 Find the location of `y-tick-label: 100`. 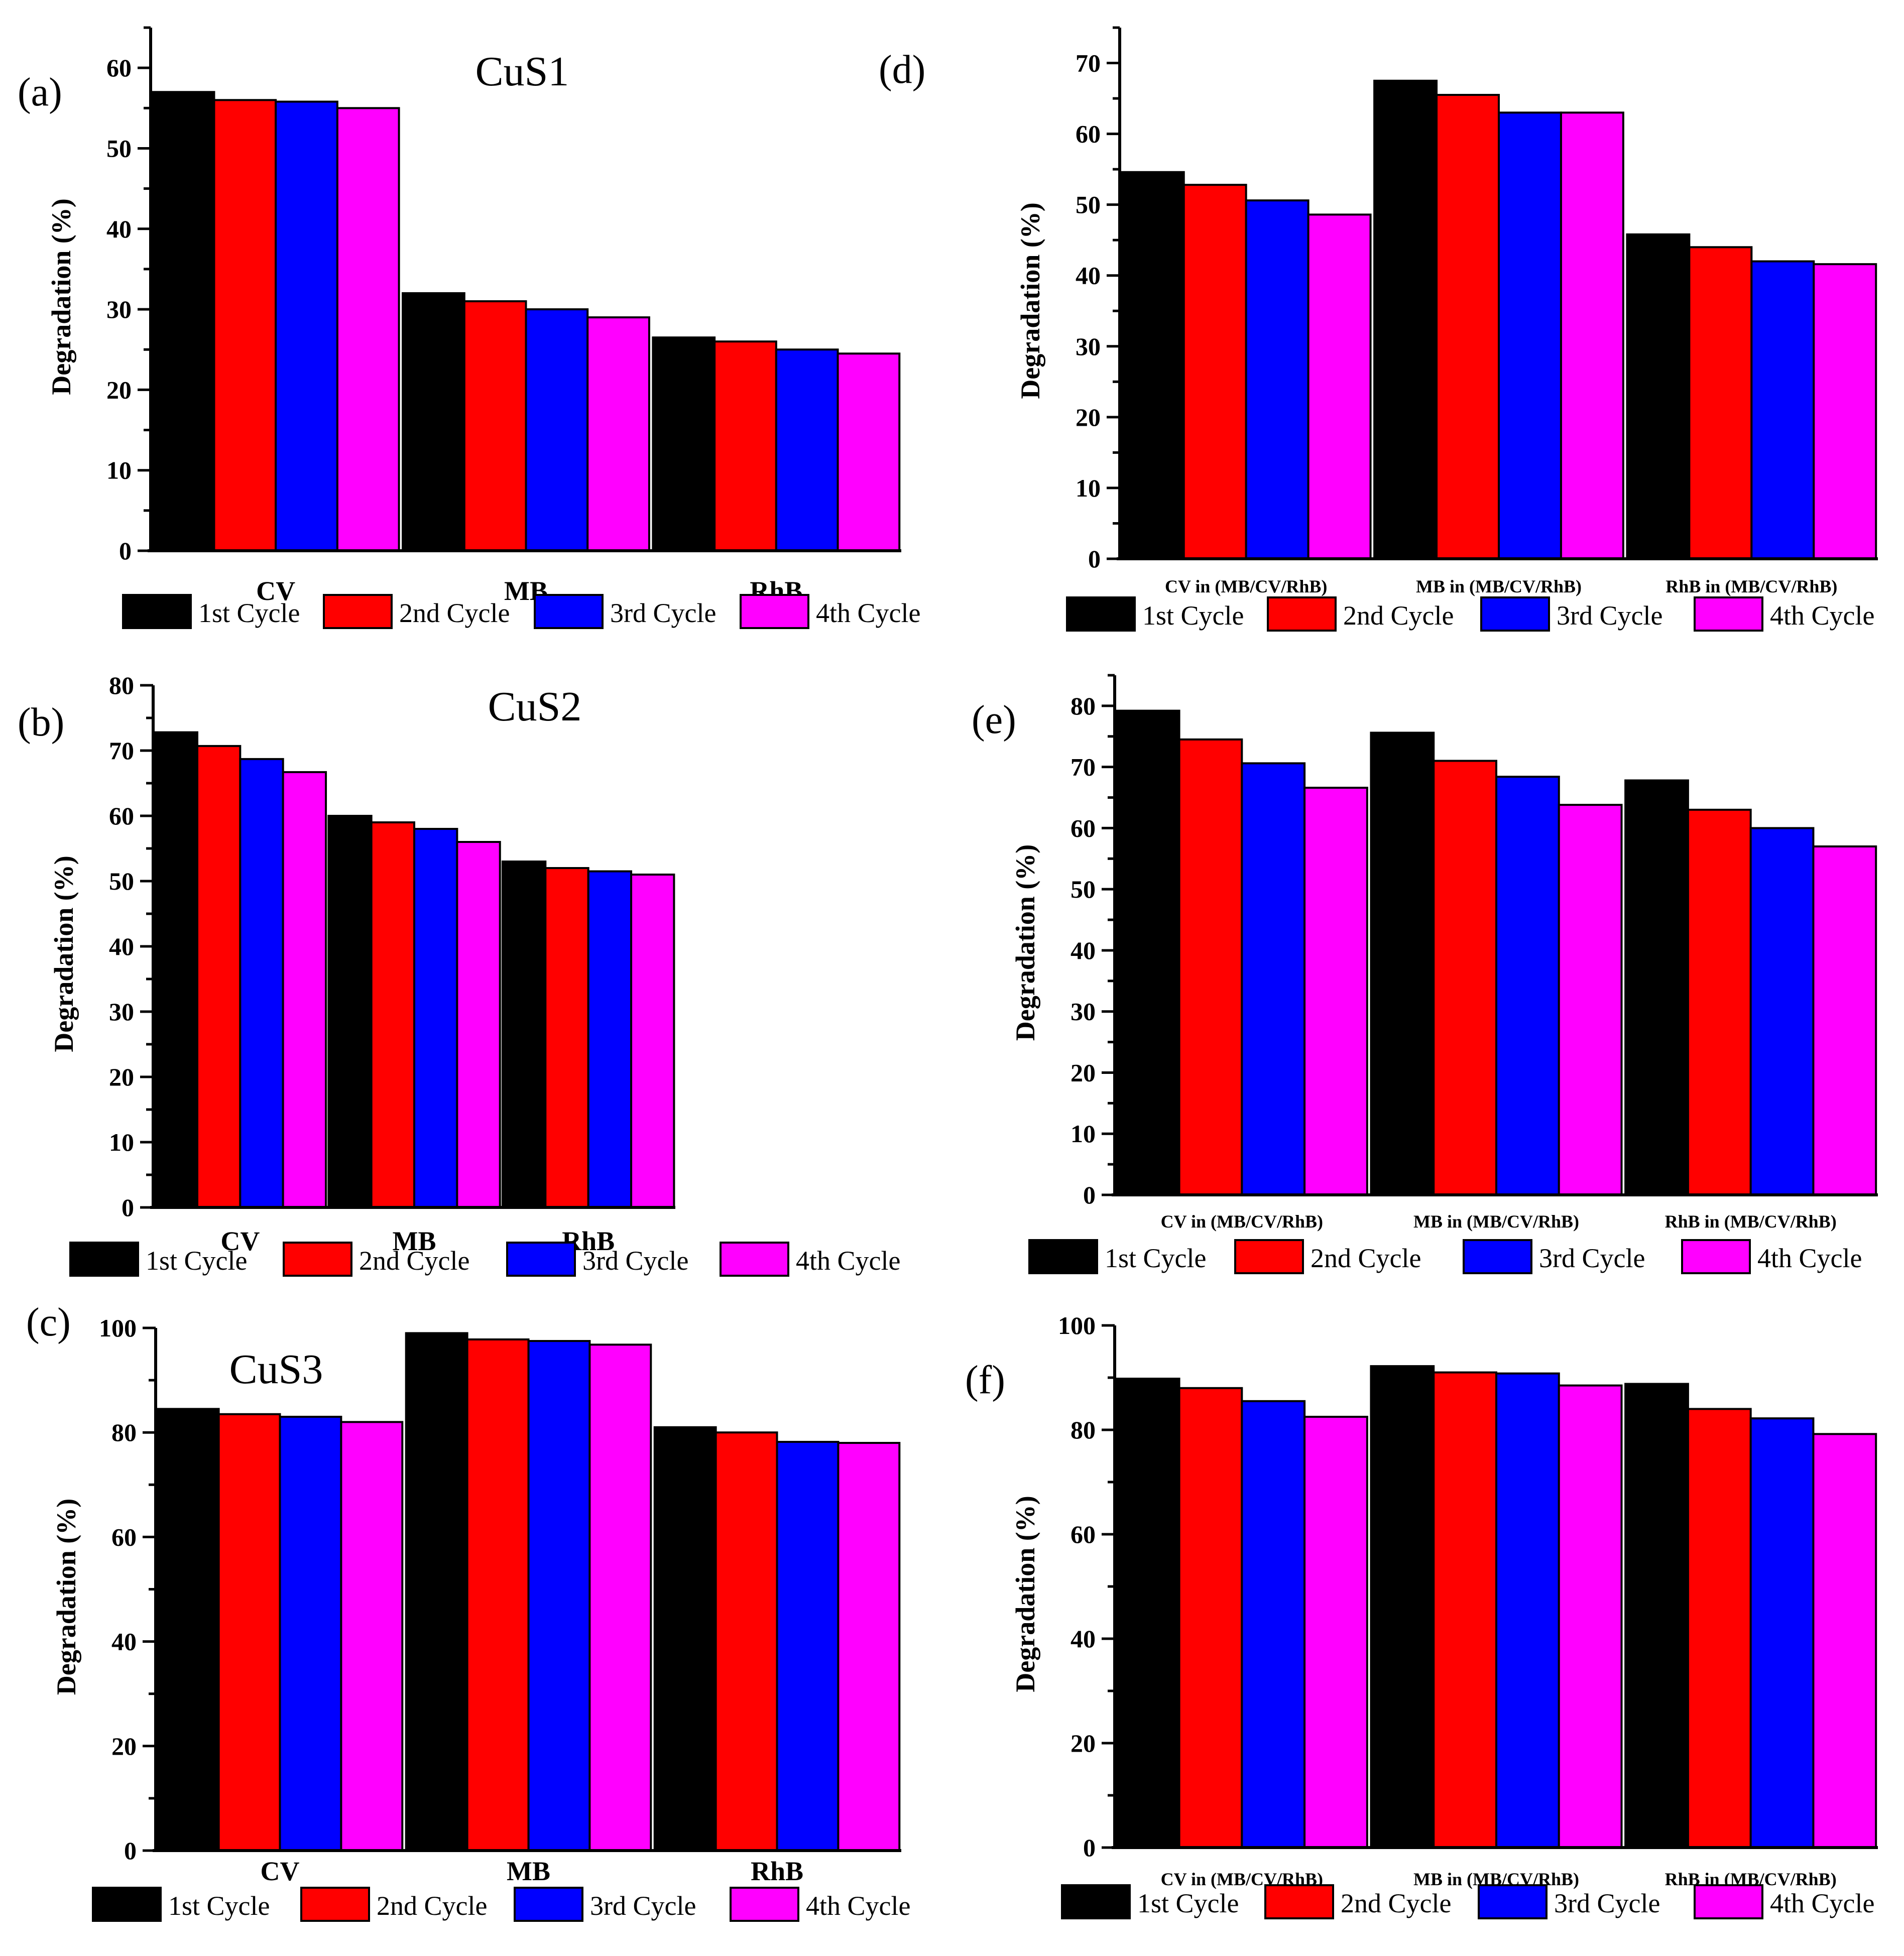

y-tick-label: 100 is located at coordinates (118, 1328).